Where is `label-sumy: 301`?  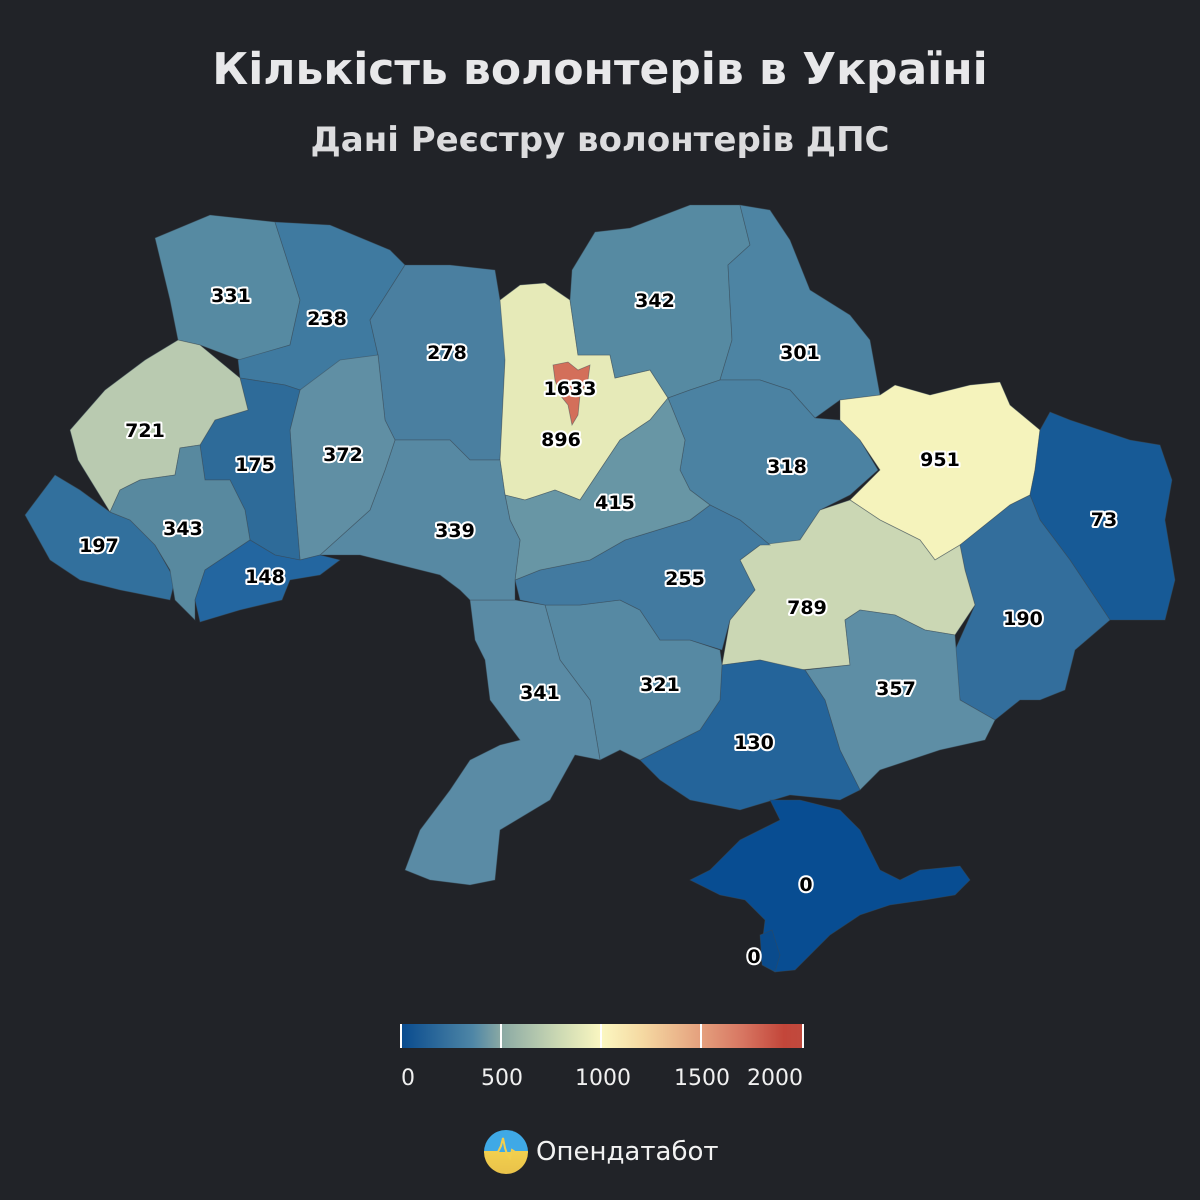
label-sumy: 301 is located at coordinates (800, 353).